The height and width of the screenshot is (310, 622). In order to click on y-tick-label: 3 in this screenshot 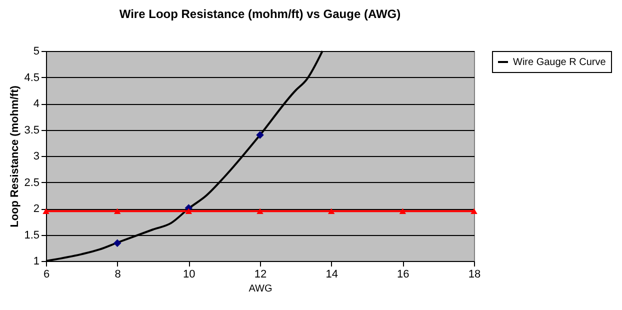, I will do `click(36, 156)`.